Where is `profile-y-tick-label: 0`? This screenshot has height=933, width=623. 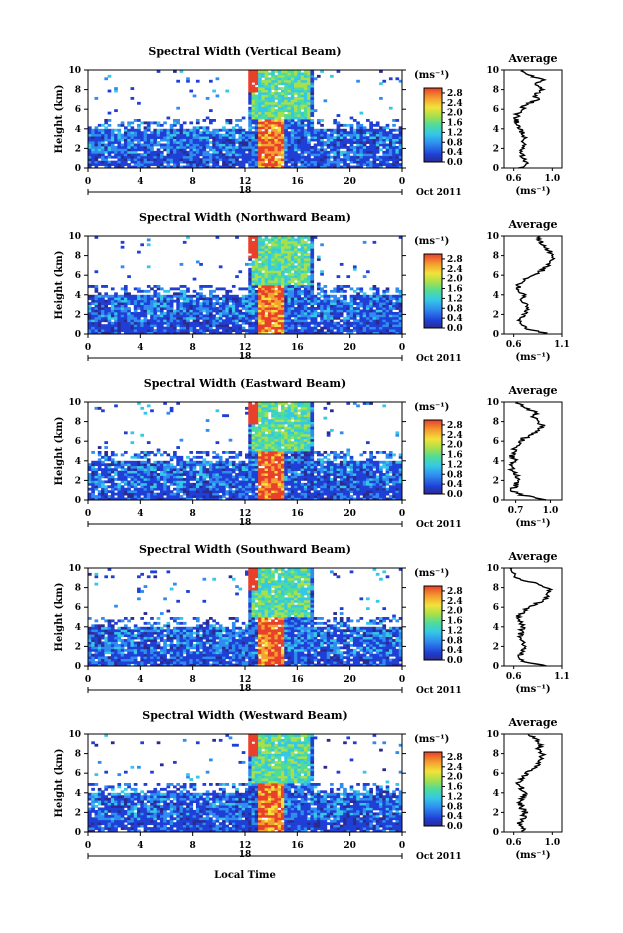 profile-y-tick-label: 0 is located at coordinates (496, 335).